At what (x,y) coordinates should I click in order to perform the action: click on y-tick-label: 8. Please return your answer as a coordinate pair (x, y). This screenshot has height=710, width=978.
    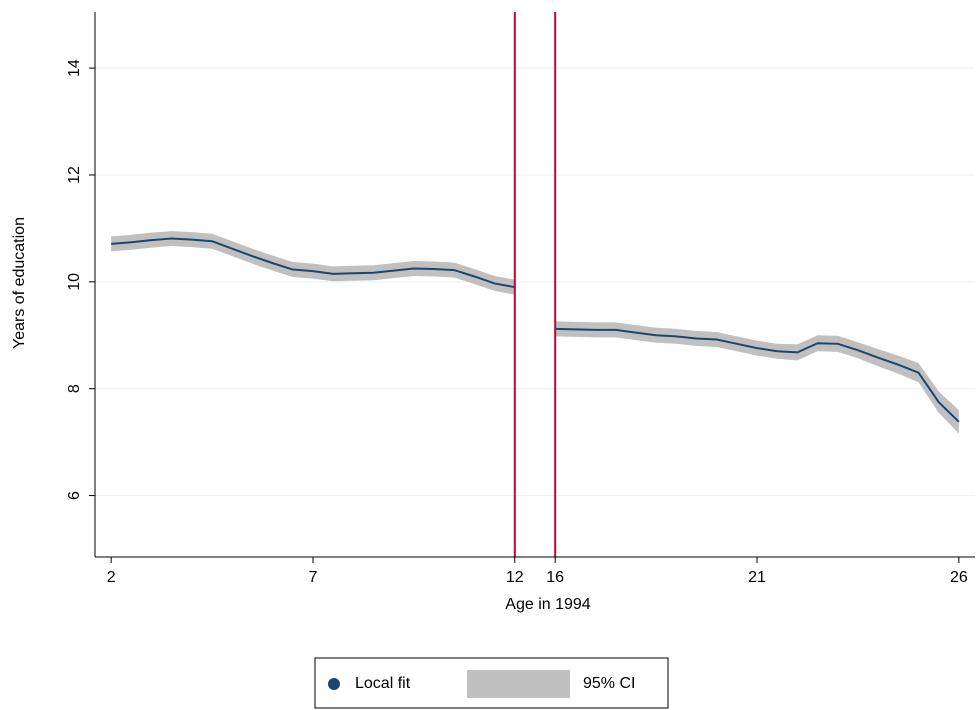
    Looking at the image, I should click on (74, 388).